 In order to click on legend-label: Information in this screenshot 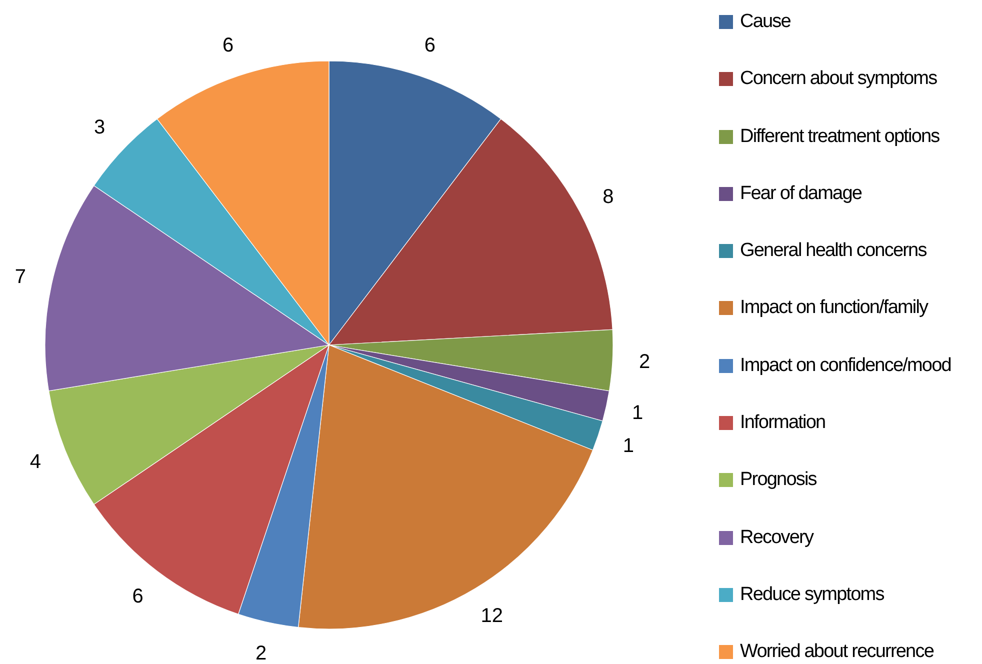, I will do `click(783, 423)`.